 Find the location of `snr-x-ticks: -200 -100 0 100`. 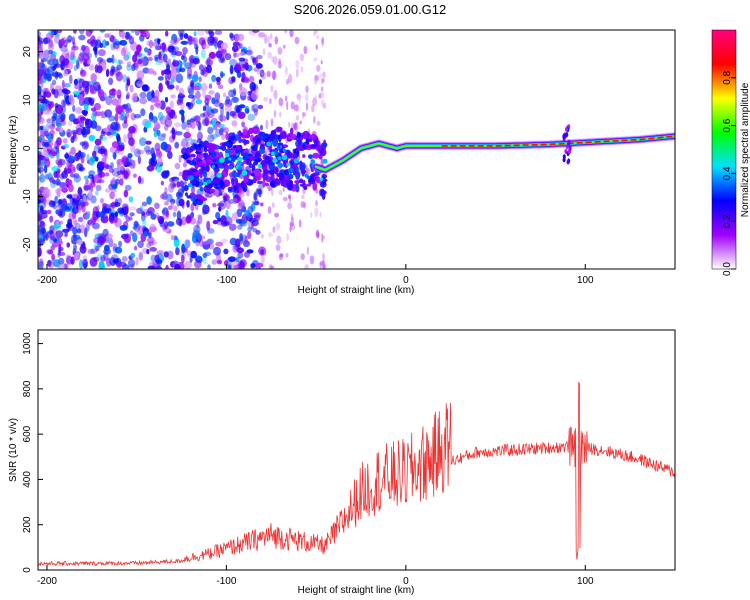

snr-x-ticks: -200 -100 0 100 is located at coordinates (315, 576).